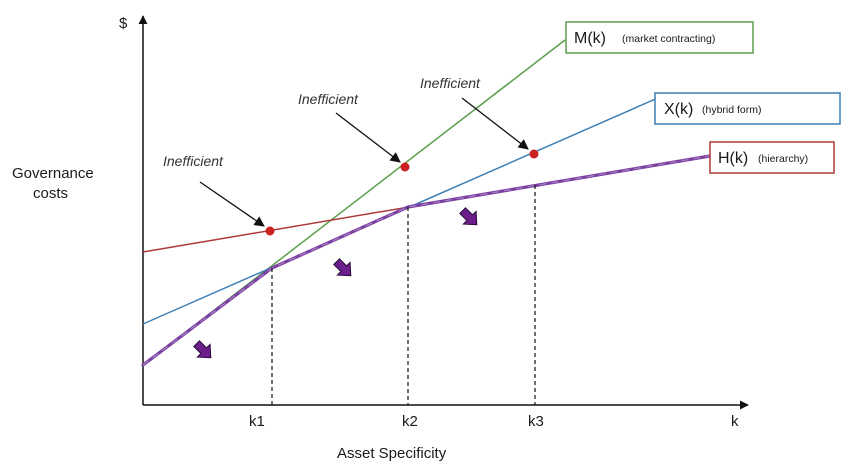 This screenshot has height=464, width=849. I want to click on inefficient-point-hybrid, so click(534, 154).